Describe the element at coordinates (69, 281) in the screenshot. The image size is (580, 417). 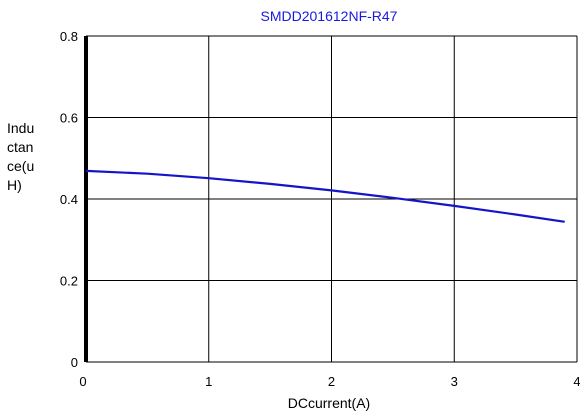
I see `y-tick-label: 0.2` at that location.